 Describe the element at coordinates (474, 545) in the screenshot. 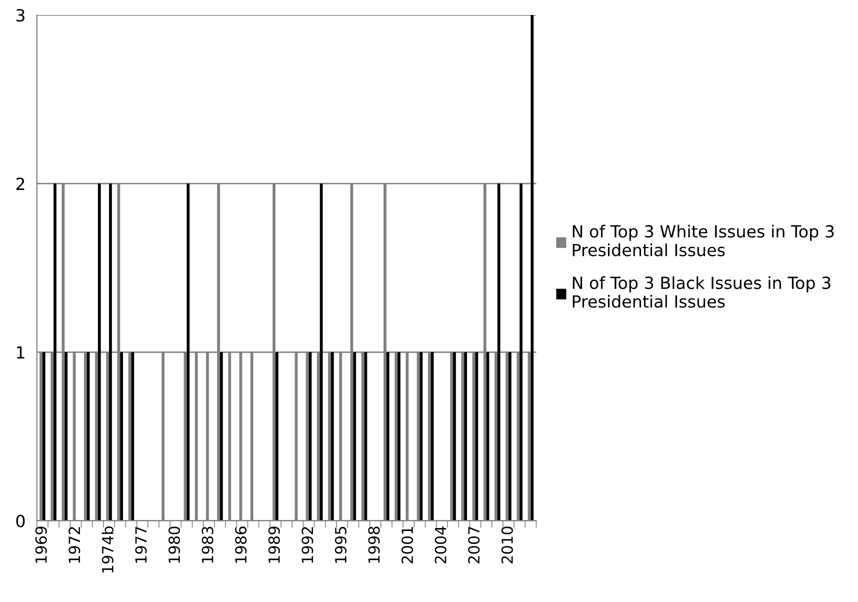

I see `x-tick-label: 2007` at that location.